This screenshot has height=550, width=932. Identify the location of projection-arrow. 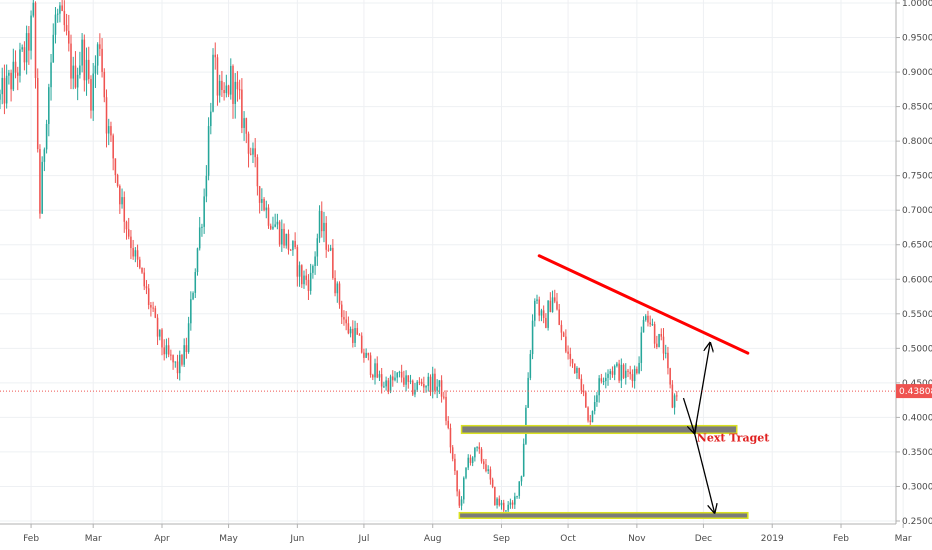
(688, 415).